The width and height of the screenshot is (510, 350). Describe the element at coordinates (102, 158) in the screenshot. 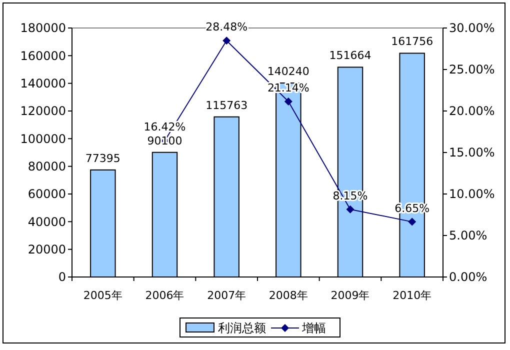

I see `data-label: 77395` at that location.